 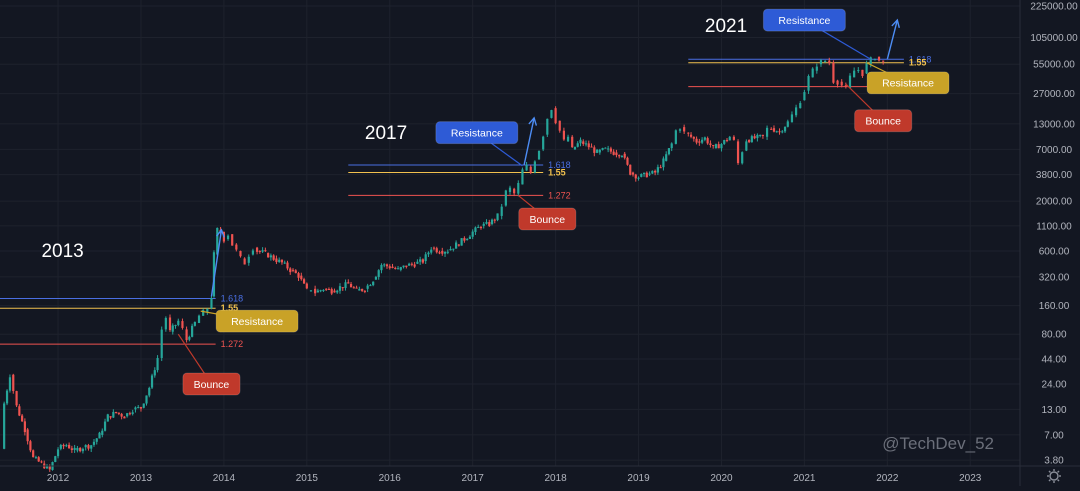 I want to click on x-tick-label: 2016, so click(x=390, y=478).